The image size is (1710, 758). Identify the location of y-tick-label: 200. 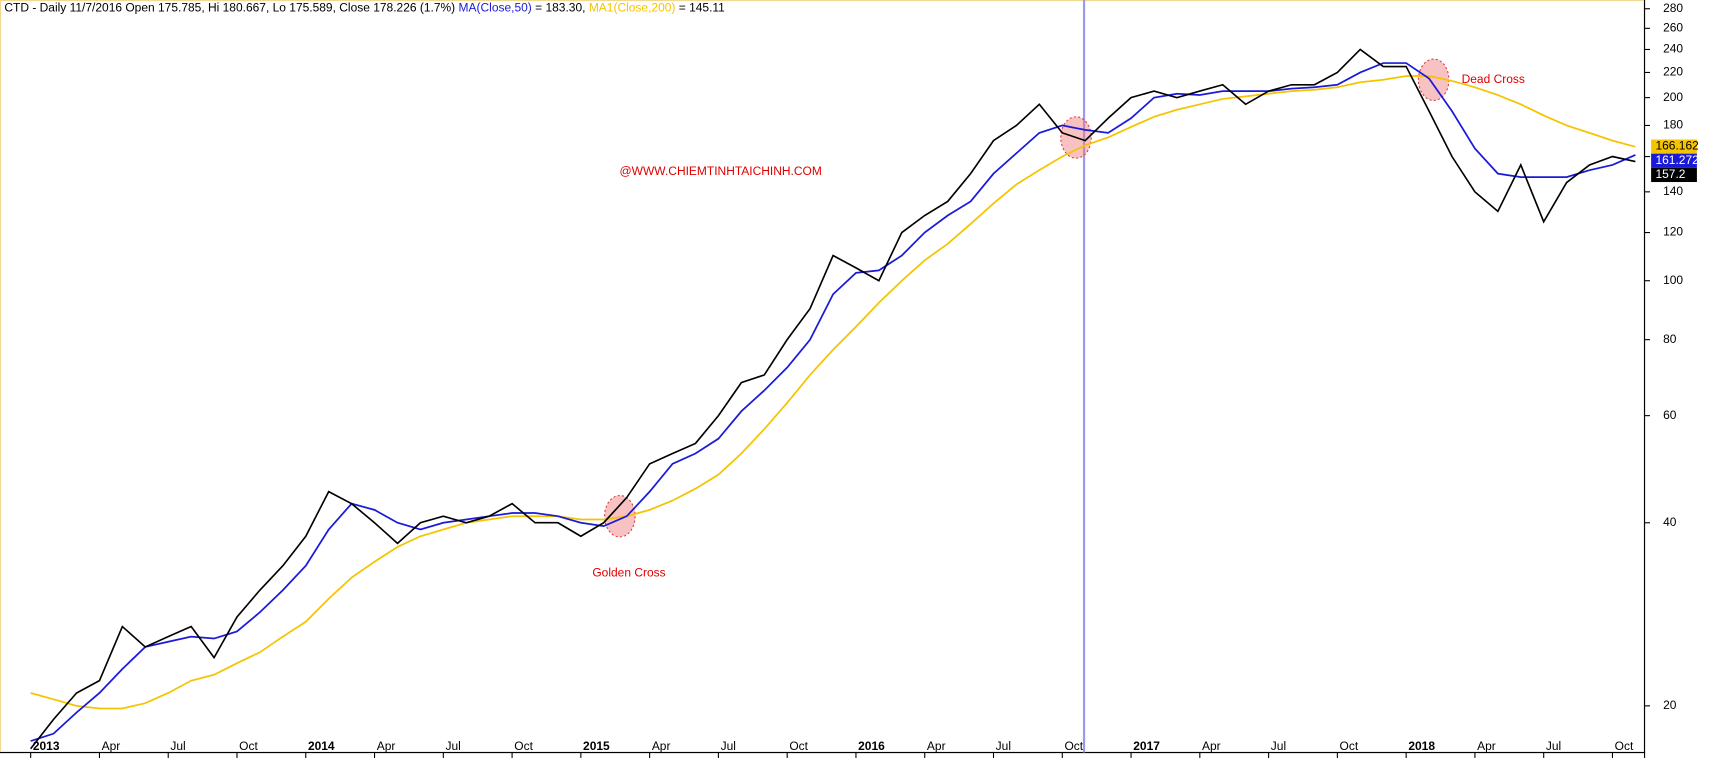
(1673, 97).